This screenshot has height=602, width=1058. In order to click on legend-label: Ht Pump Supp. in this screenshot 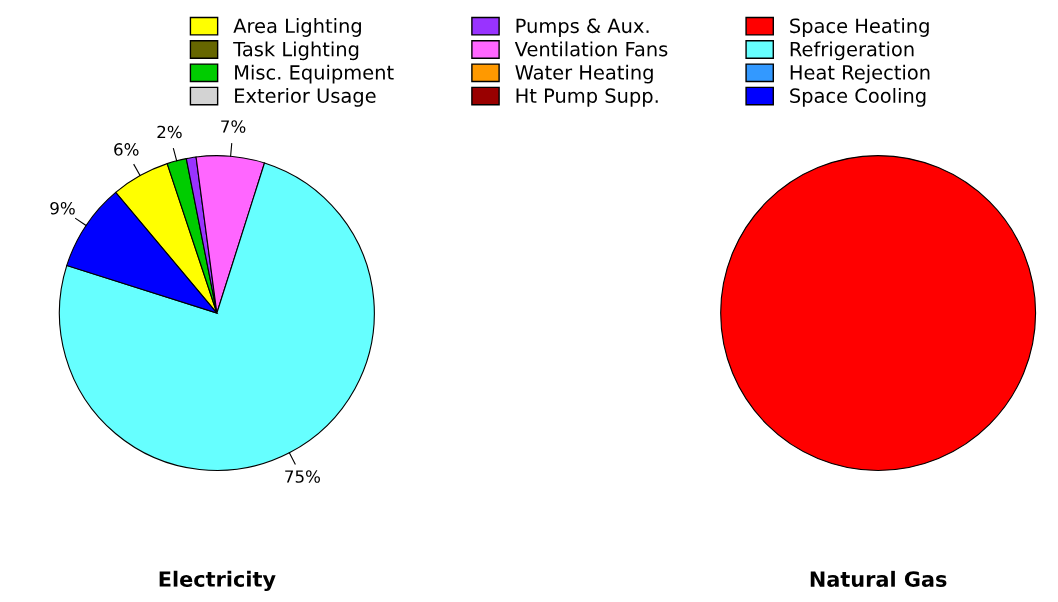, I will do `click(587, 97)`.